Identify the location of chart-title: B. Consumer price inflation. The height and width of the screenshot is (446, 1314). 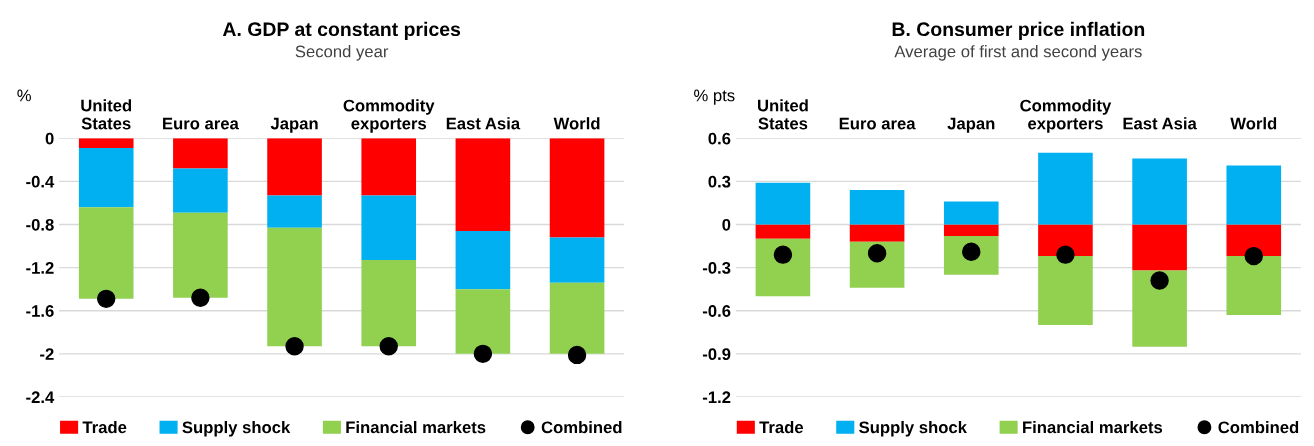
(1018, 30).